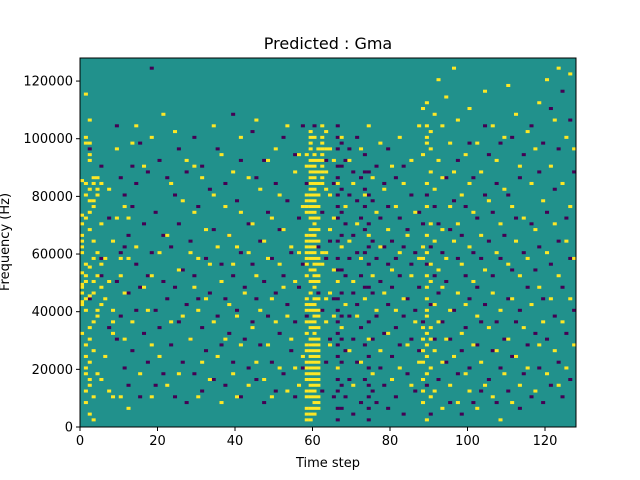 The width and height of the screenshot is (640, 480). What do you see at coordinates (390, 441) in the screenshot?
I see `x-tick-label: 80` at bounding box center [390, 441].